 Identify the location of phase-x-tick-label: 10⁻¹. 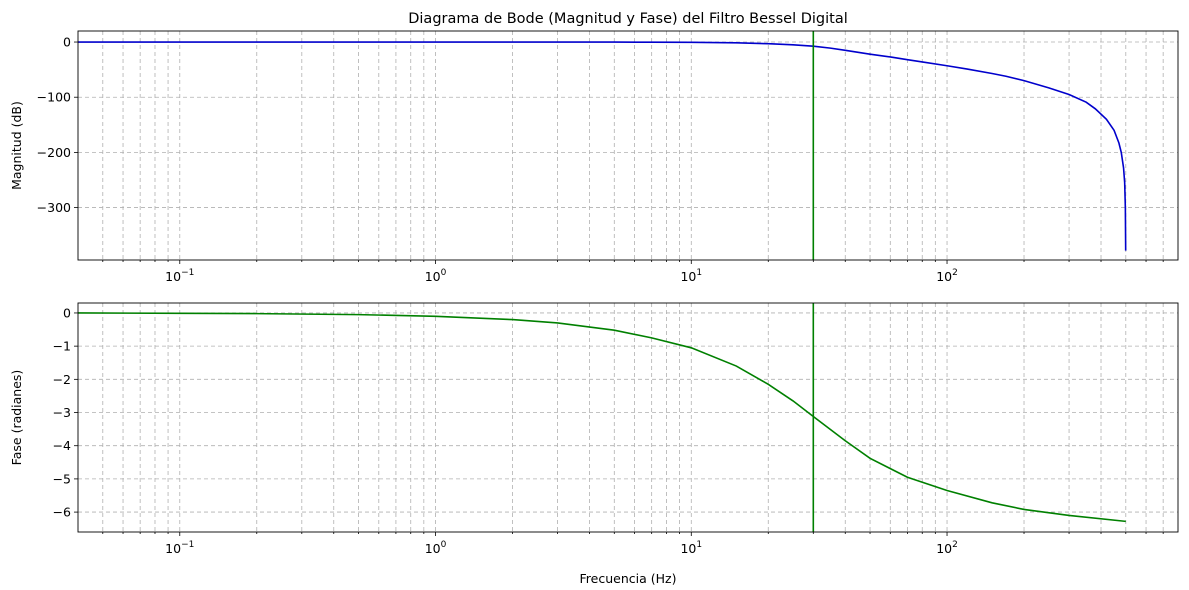
(179, 548).